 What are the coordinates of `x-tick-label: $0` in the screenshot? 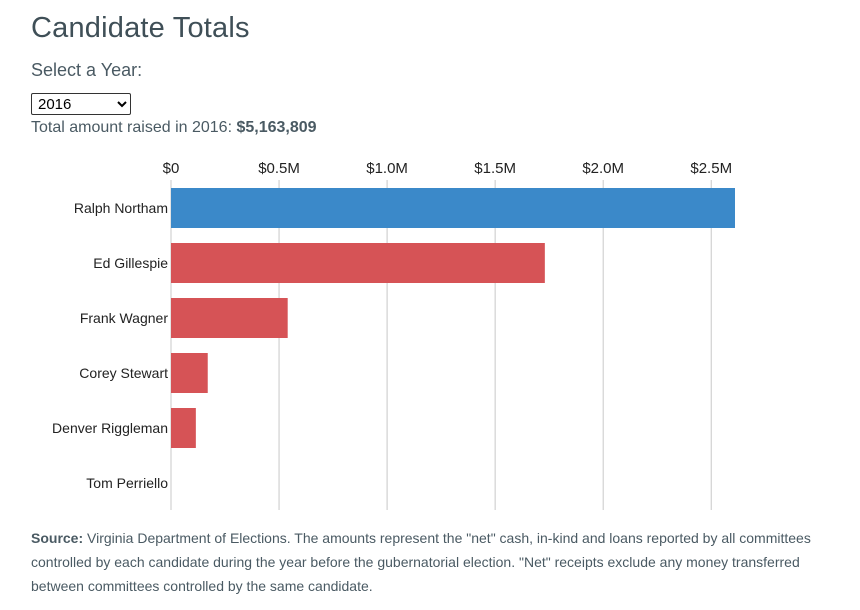 It's located at (171, 168).